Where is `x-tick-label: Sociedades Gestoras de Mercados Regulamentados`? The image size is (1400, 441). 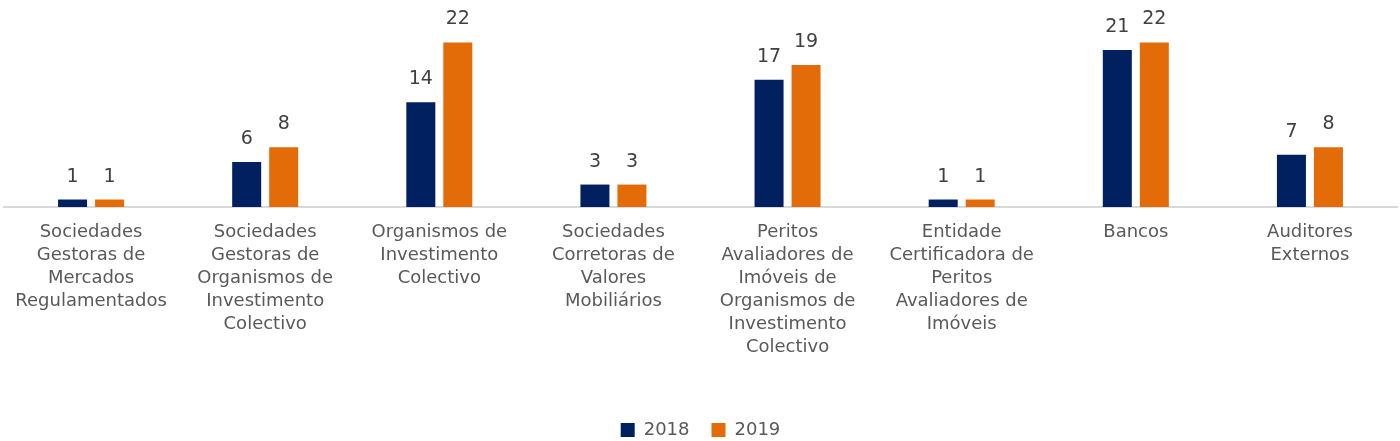
x-tick-label: Sociedades Gestoras de Mercados Regulamentados is located at coordinates (91, 265).